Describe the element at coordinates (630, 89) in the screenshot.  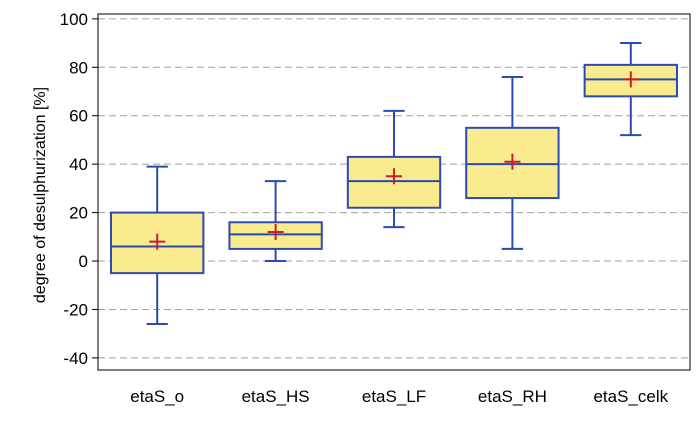
I see `box-etaS_celk` at that location.